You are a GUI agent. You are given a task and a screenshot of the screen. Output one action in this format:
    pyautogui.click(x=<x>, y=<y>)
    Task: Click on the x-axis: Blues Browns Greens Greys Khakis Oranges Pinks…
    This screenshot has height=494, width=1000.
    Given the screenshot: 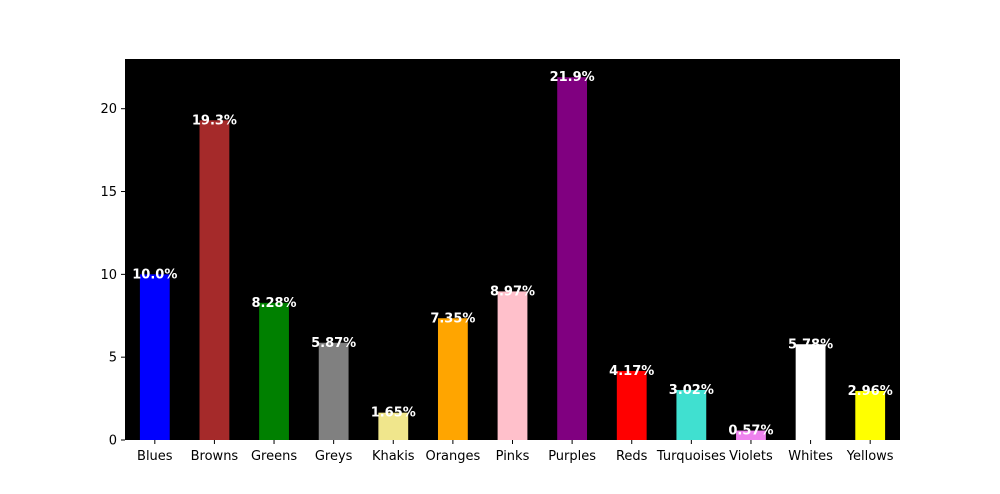 What is the action you would take?
    pyautogui.click(x=515, y=452)
    